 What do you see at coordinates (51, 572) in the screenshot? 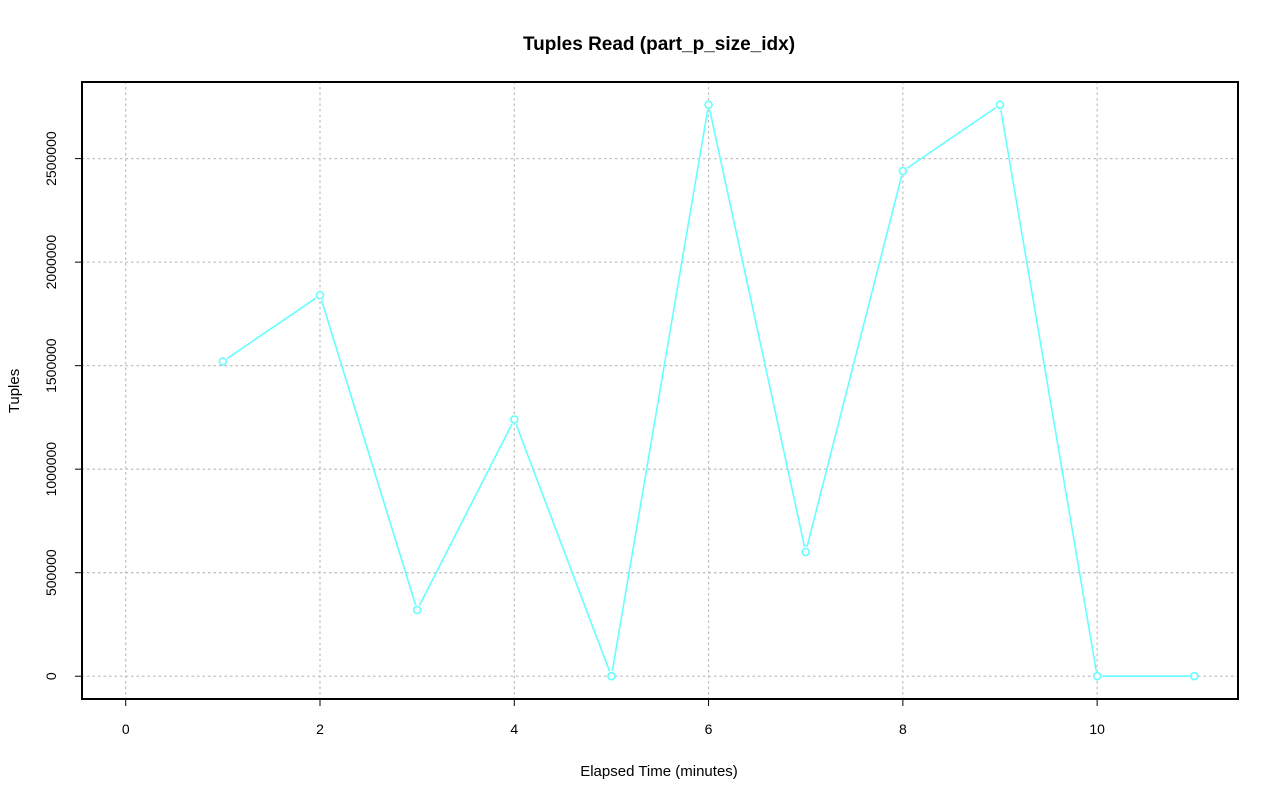
I see `y-tick-label: 500000` at bounding box center [51, 572].